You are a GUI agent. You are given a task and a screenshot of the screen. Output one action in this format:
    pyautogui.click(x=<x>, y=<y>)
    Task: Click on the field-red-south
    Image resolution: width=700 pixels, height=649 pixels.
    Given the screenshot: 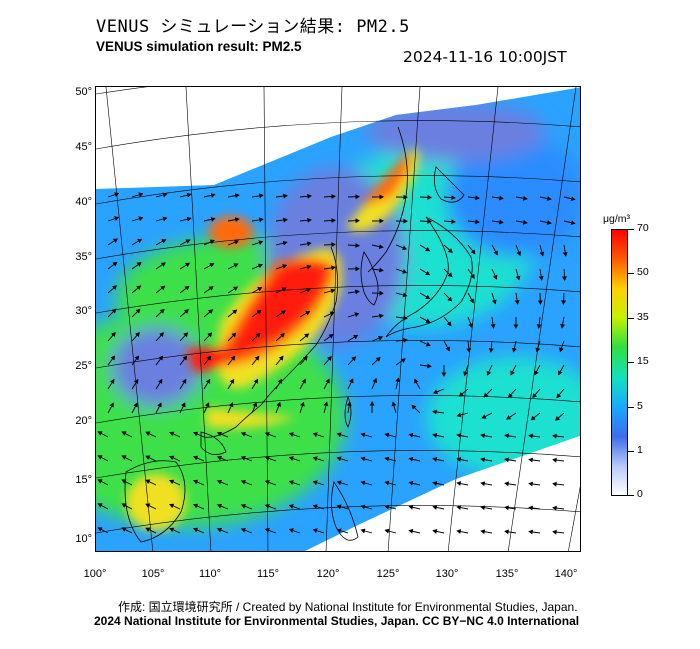 What is the action you would take?
    pyautogui.click(x=211, y=359)
    